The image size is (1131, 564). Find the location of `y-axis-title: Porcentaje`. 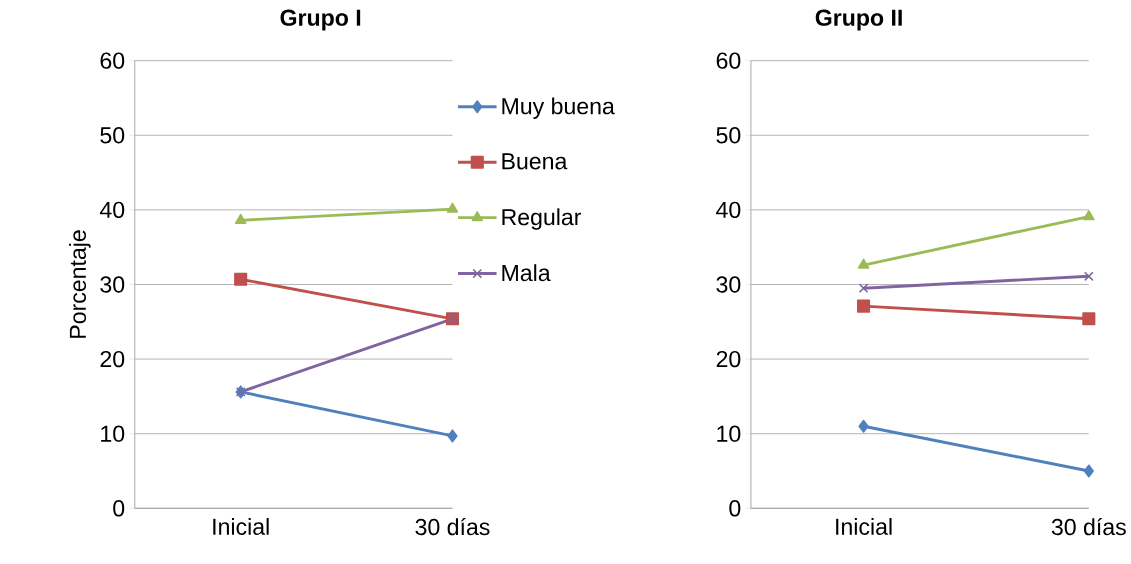

y-axis-title: Porcentaje is located at coordinates (80, 284).